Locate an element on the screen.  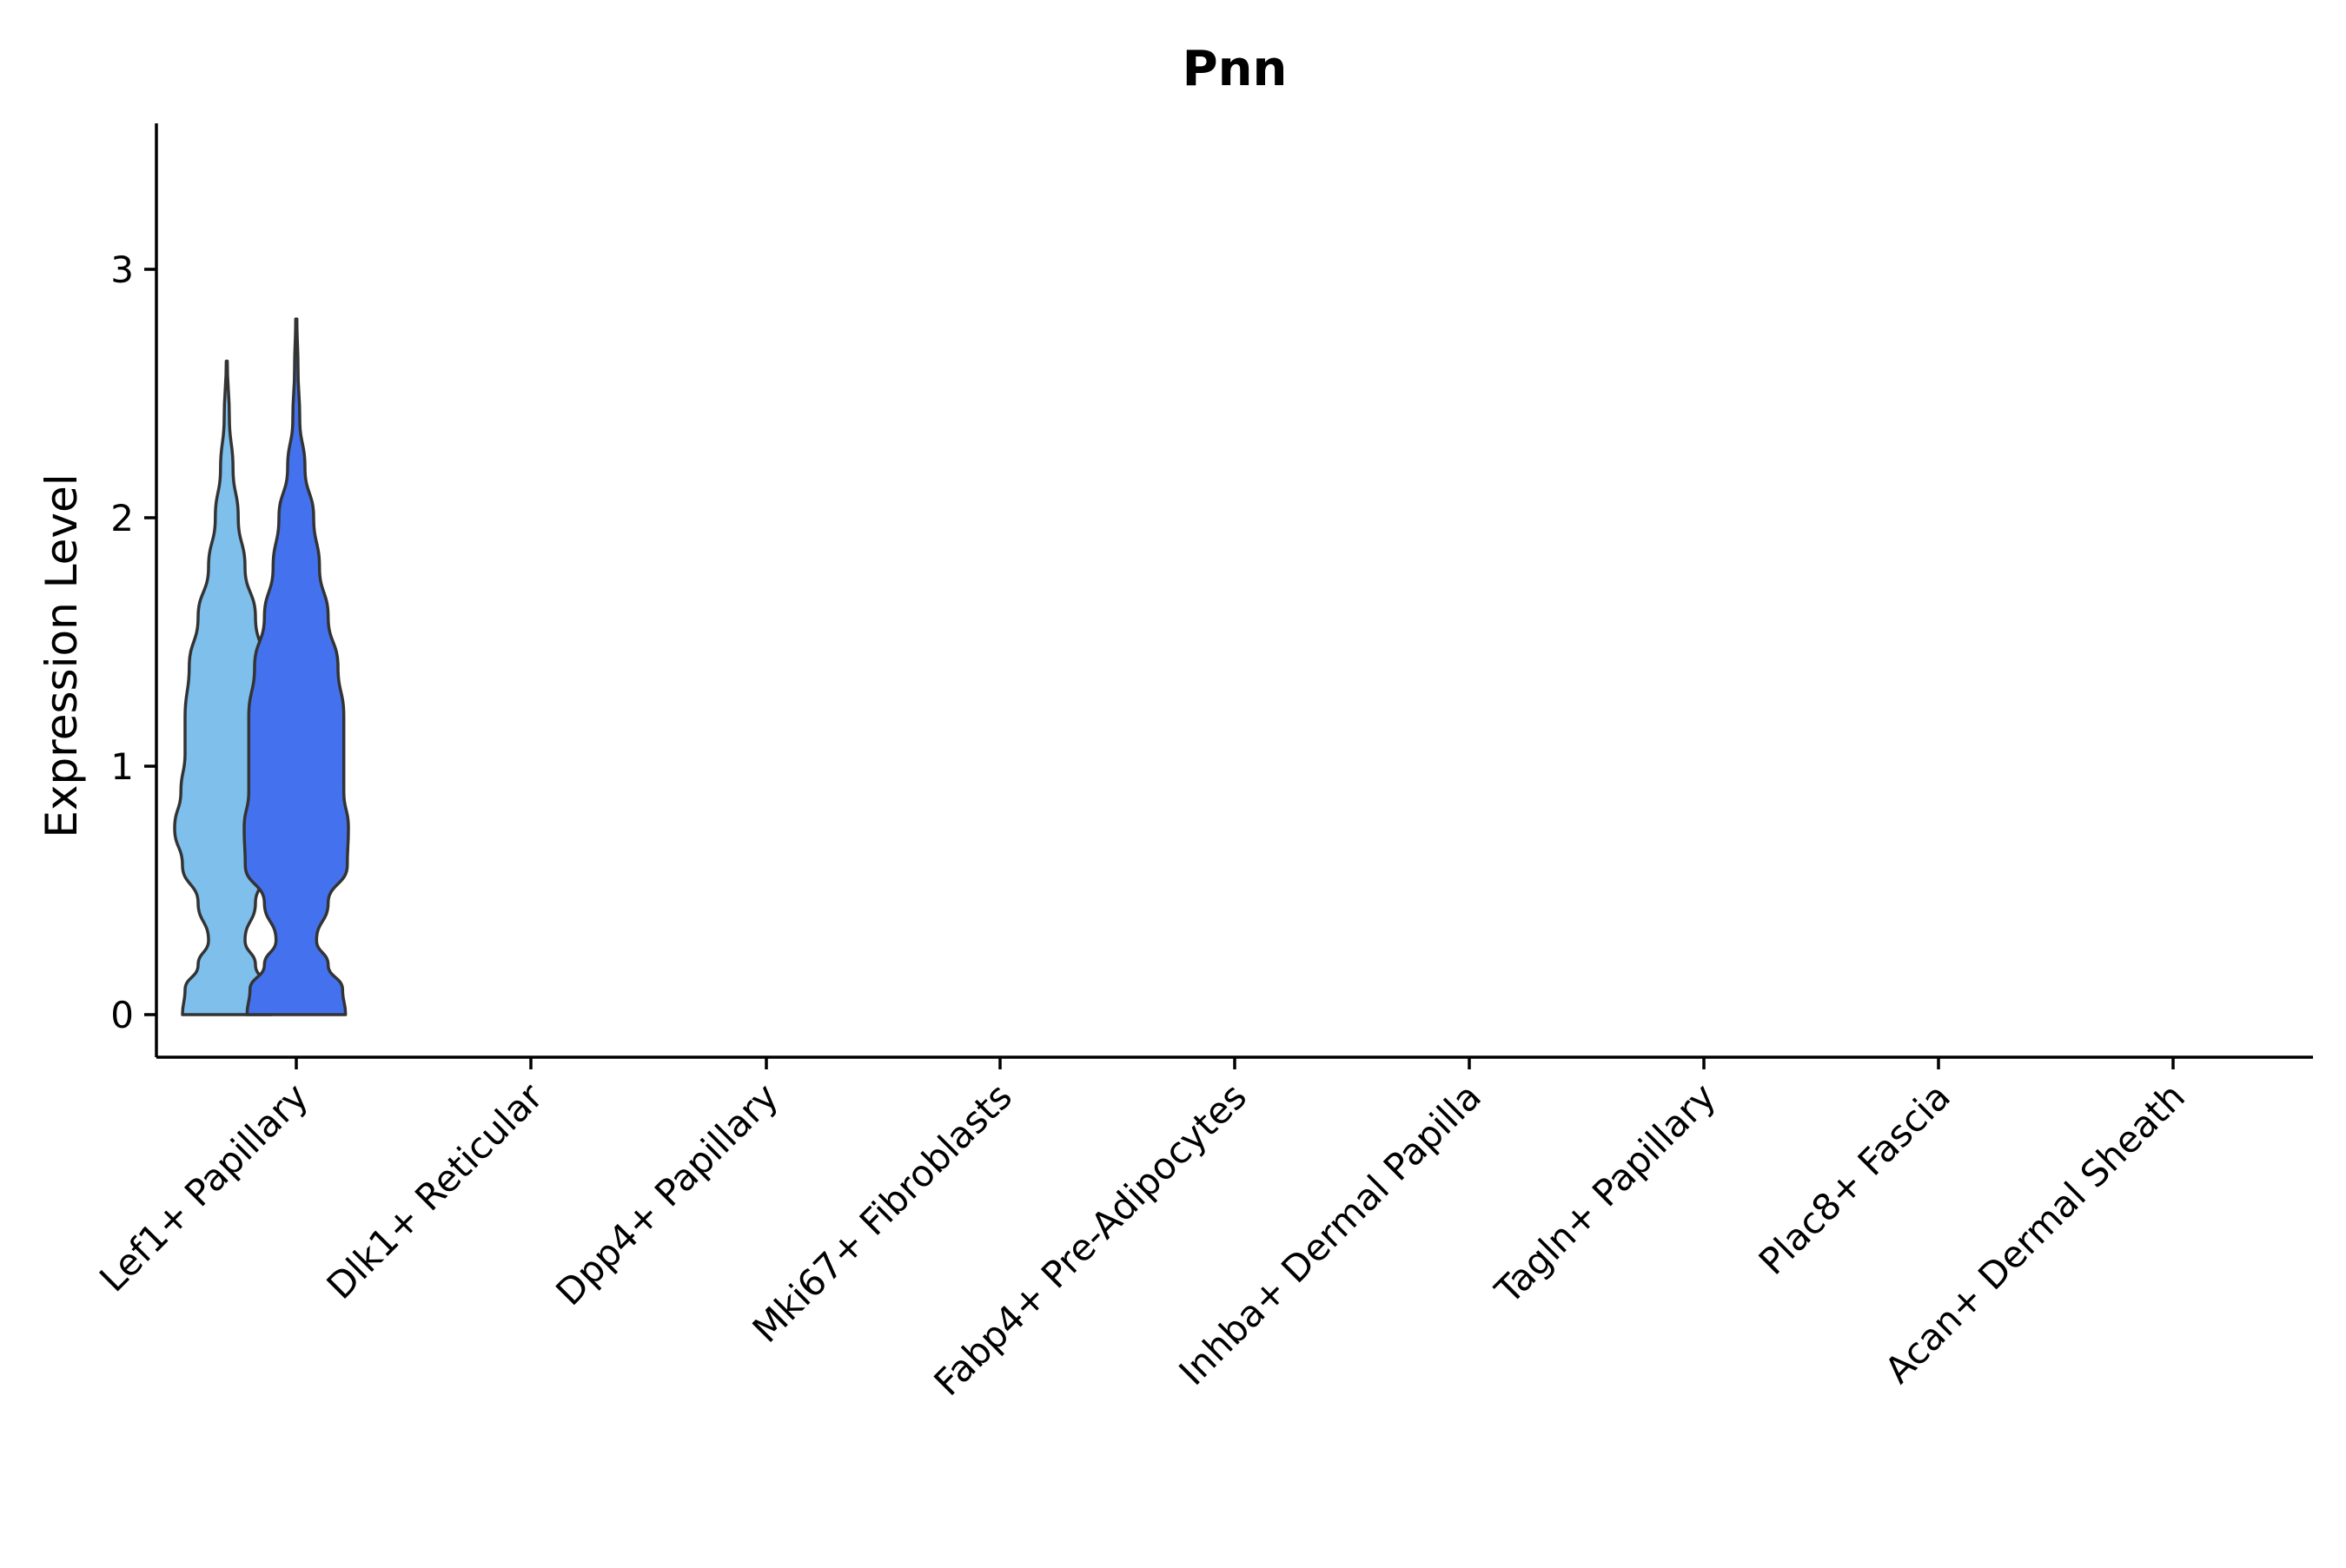
x-tick-label-plac8-fascia: Plac8+ Fascia is located at coordinates (1855, 1178).